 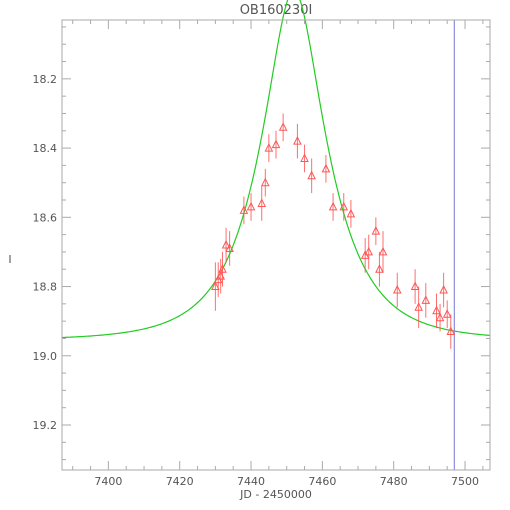 What do you see at coordinates (45, 148) in the screenshot?
I see `y-tick-label: 18.4` at bounding box center [45, 148].